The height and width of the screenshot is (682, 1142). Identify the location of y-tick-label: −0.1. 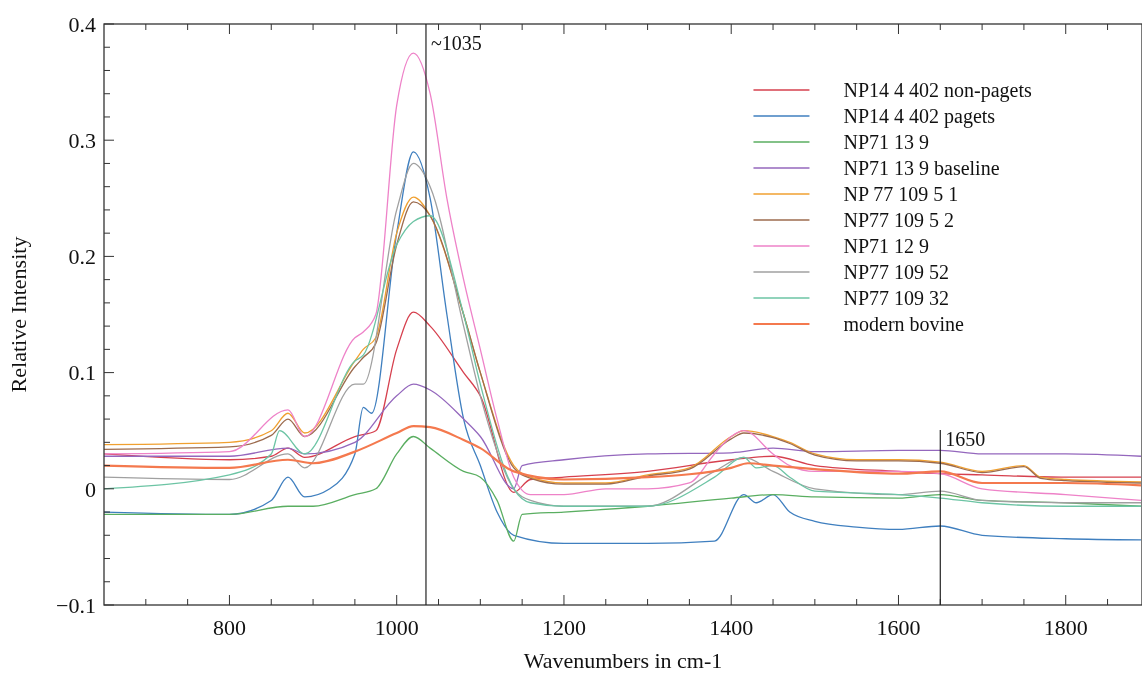
(76, 605).